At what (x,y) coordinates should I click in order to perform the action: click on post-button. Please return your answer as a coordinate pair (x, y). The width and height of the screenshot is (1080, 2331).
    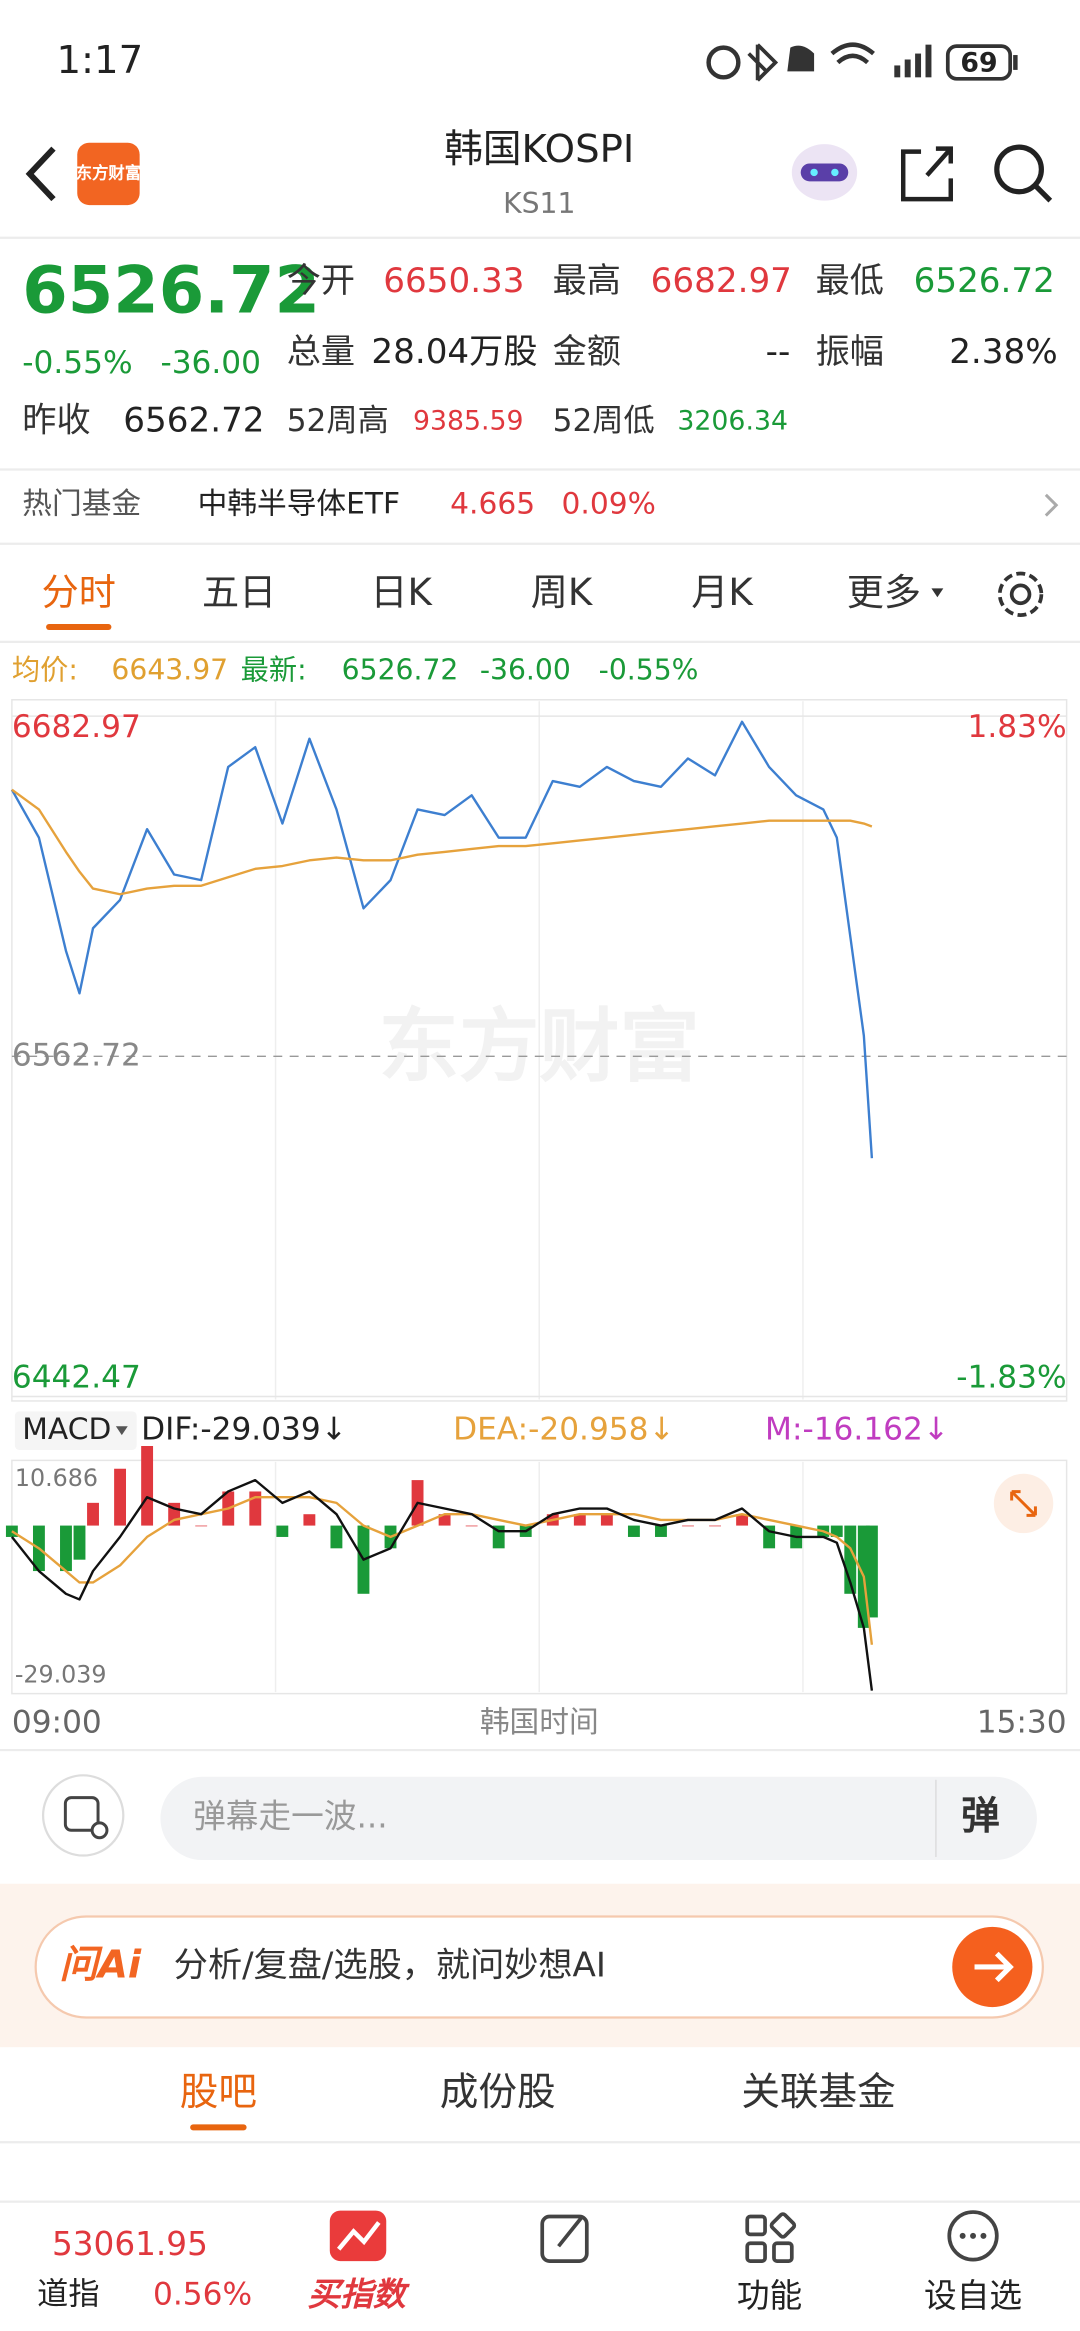
    Looking at the image, I should click on (564, 2238).